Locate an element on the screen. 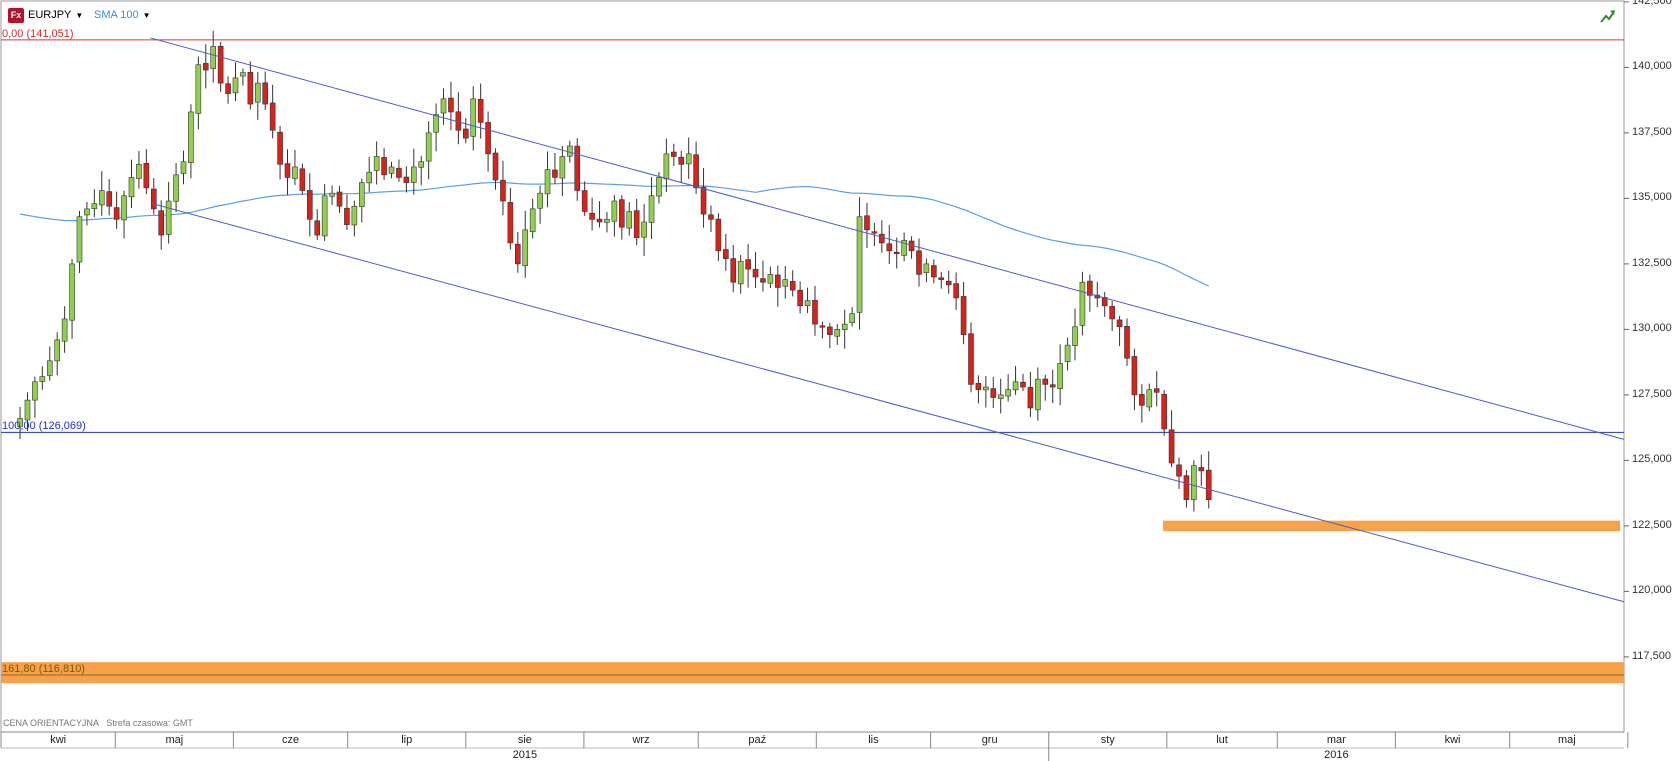 The width and height of the screenshot is (1678, 761). trend-arrow-icon is located at coordinates (1608, 16).